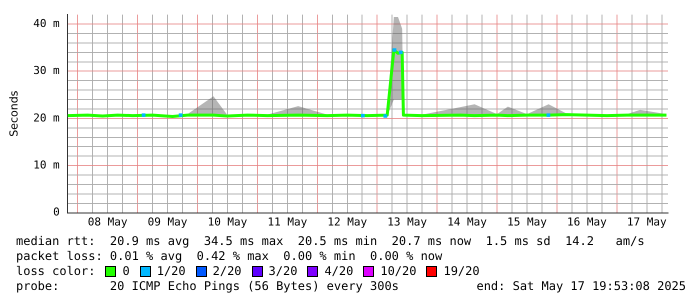  Describe the element at coordinates (207, 286) in the screenshot. I see `text: probe: 20 ICMP Echo Pings (56 Bytes) every 300s` at that location.